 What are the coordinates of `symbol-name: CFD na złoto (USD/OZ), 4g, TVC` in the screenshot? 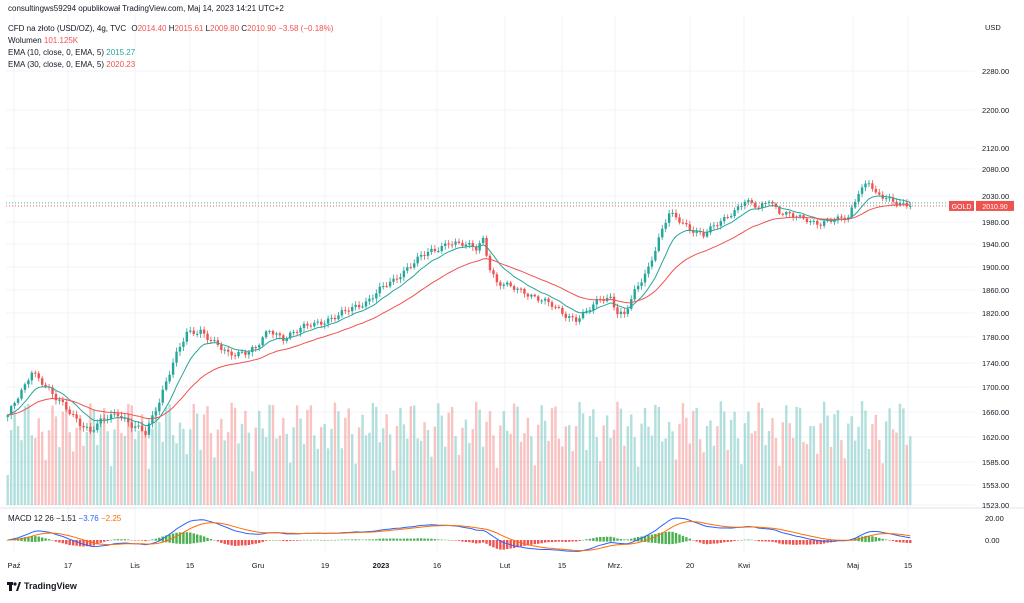 It's located at (67, 28).